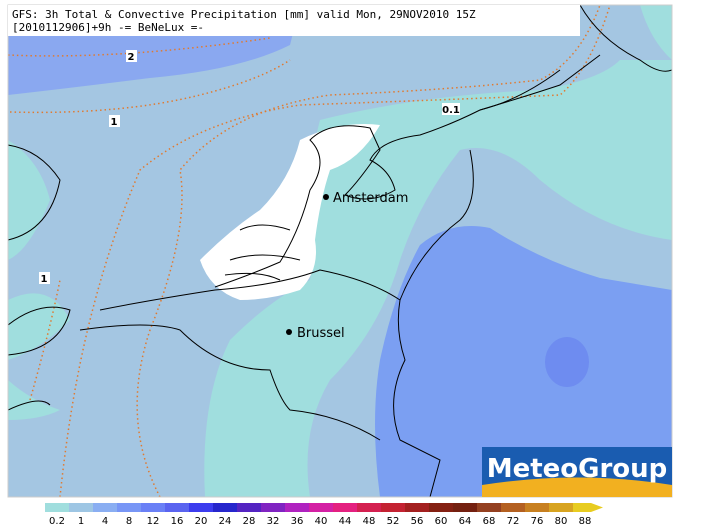 The height and width of the screenshot is (528, 725). Describe the element at coordinates (131, 57) in the screenshot. I see `contour-label: 2` at that location.